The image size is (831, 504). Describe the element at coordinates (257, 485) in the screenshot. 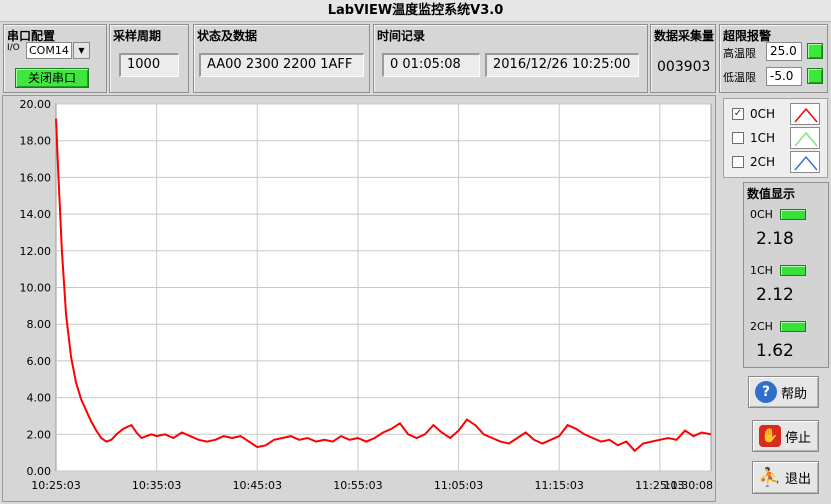

I see `x-tick-label: 10:45:03` at that location.